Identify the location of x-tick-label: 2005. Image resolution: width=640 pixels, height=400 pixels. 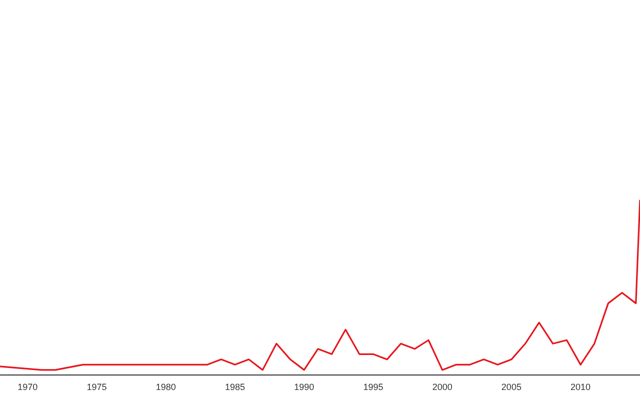
(511, 387).